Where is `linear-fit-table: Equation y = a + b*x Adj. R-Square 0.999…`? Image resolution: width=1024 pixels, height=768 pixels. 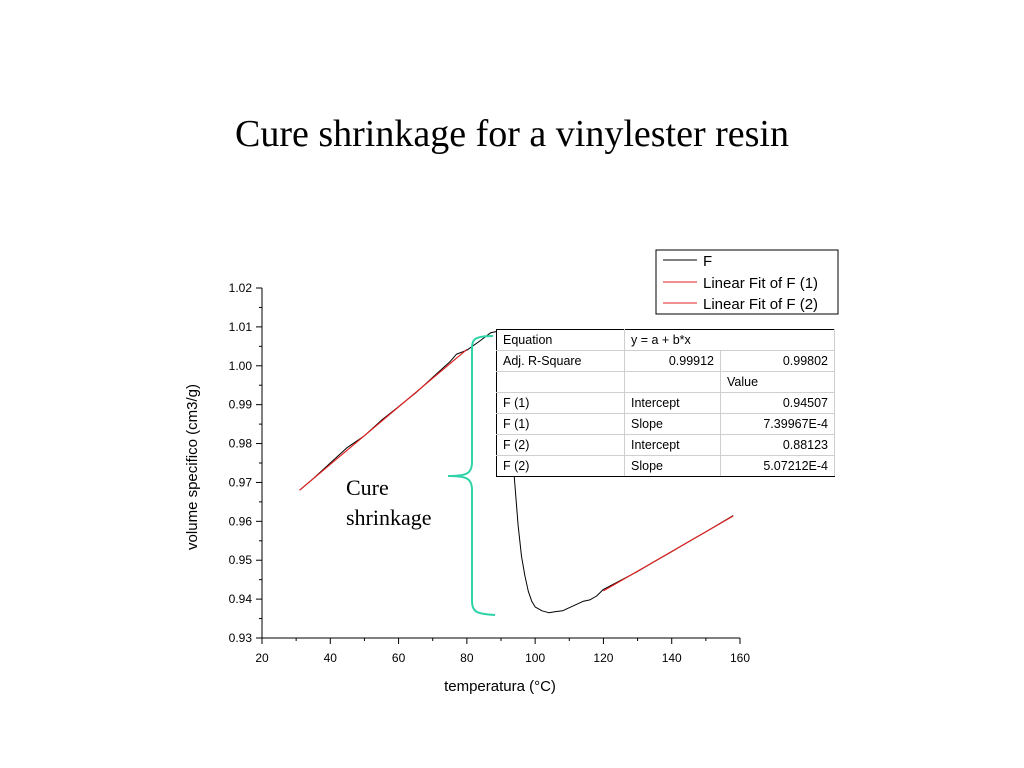 linear-fit-table: Equation y = a + b*x Adj. R-Square 0.999… is located at coordinates (665, 403).